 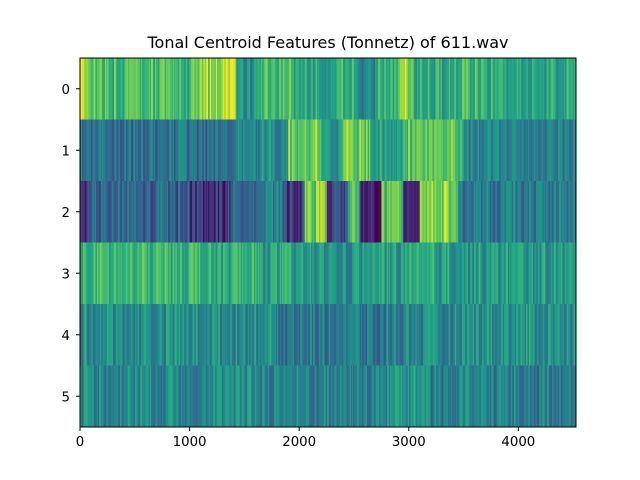 What do you see at coordinates (299, 442) in the screenshot?
I see `x-tick-label: 2000` at bounding box center [299, 442].